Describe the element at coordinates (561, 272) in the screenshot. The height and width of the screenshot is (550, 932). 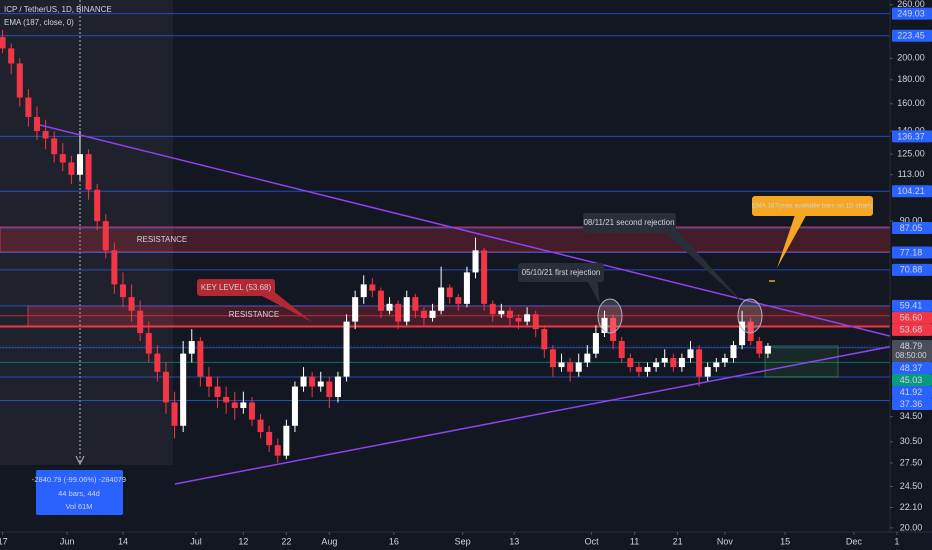
I see `callout` at that location.